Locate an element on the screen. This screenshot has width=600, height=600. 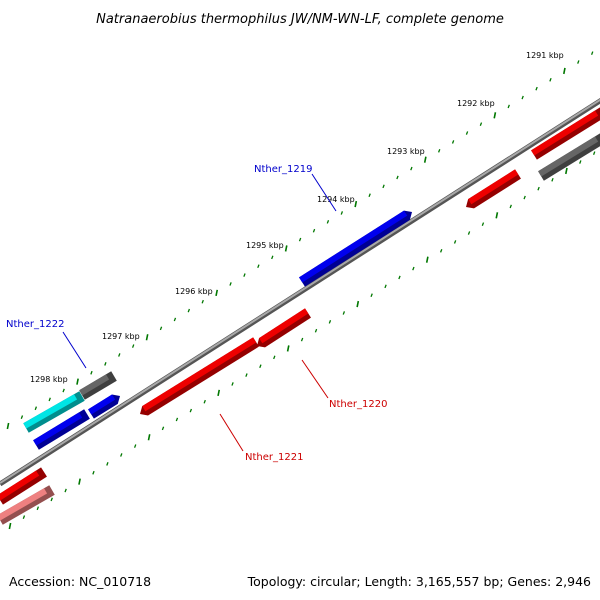
gene-feature-pink-left is located at coordinates (27, 505).